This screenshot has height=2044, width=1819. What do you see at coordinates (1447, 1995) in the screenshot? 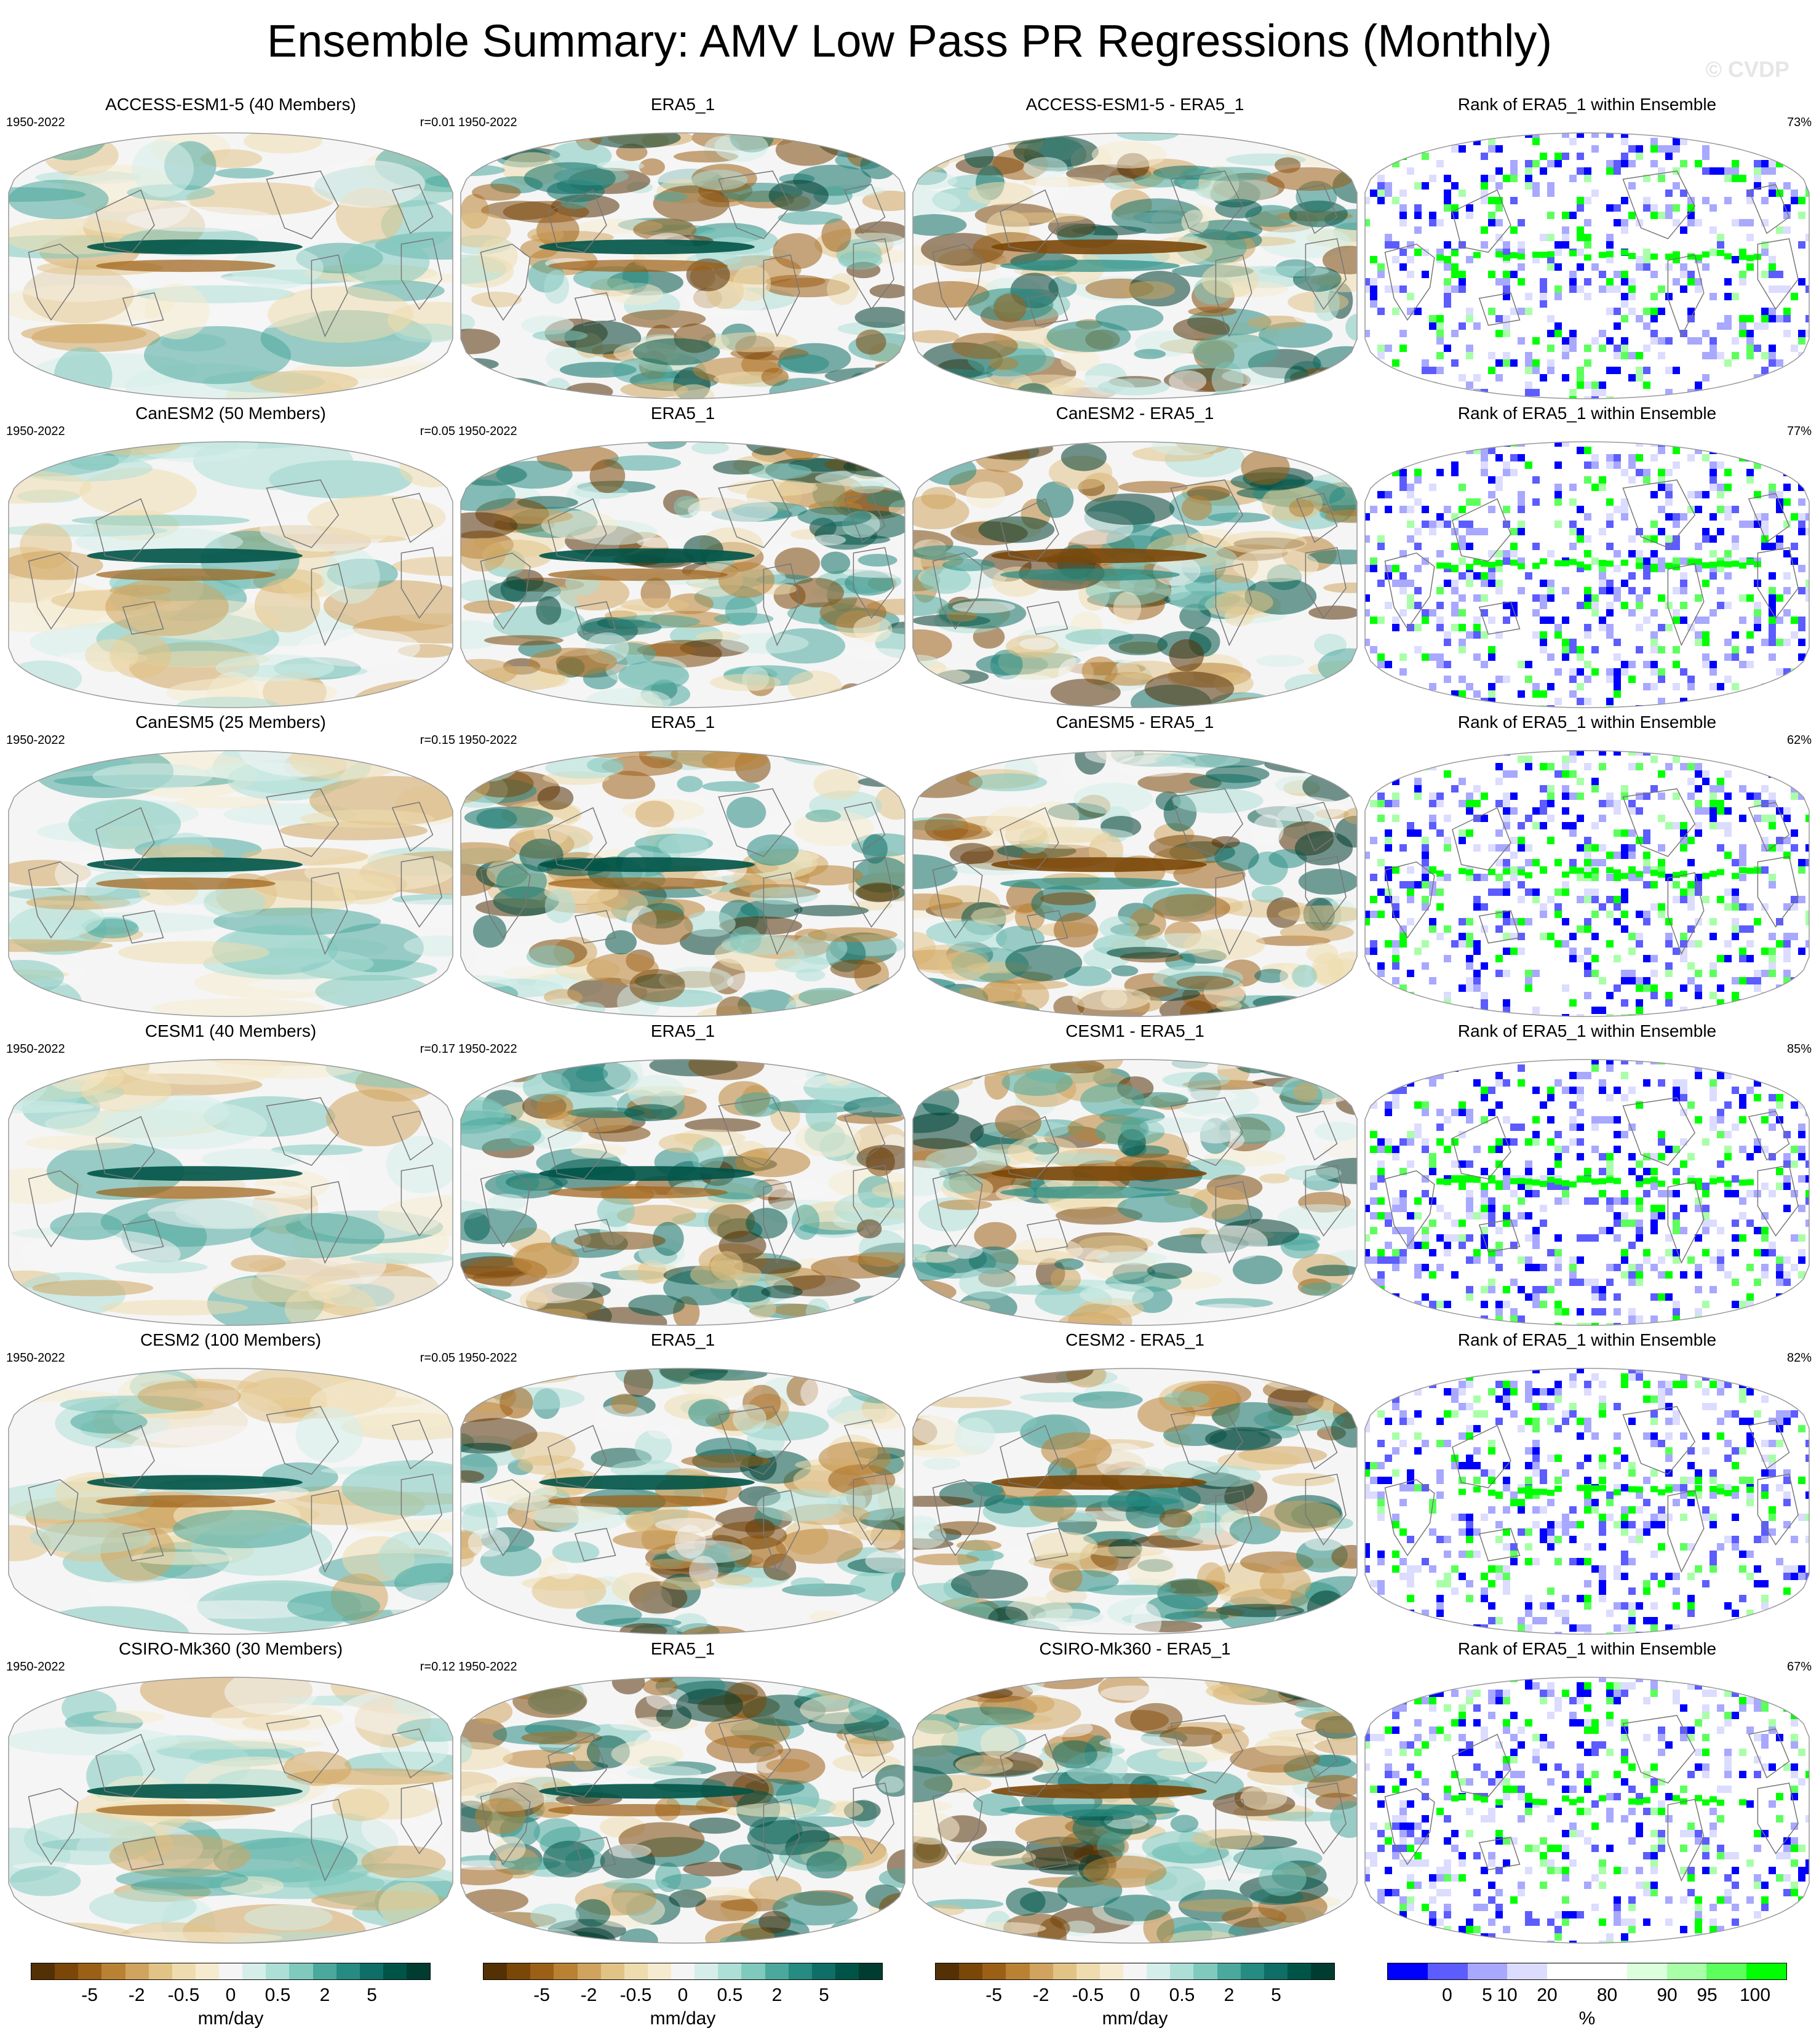
I see `colorbar-tick-label: 0` at bounding box center [1447, 1995].